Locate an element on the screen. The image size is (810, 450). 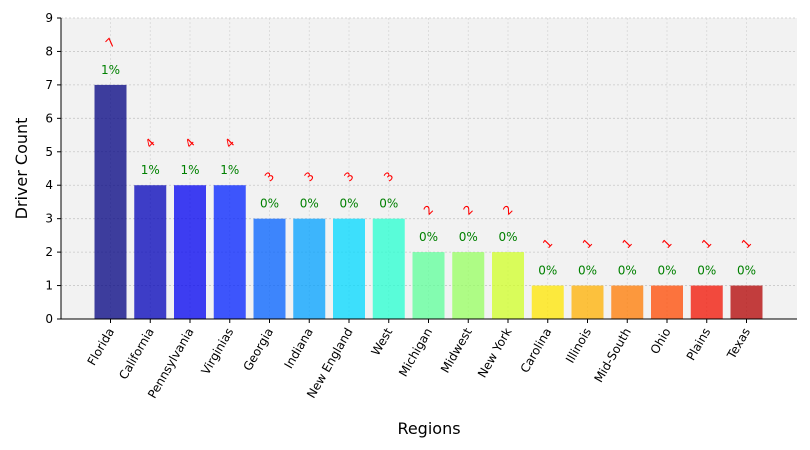
y-tick-label: 1 is located at coordinates (49, 286).